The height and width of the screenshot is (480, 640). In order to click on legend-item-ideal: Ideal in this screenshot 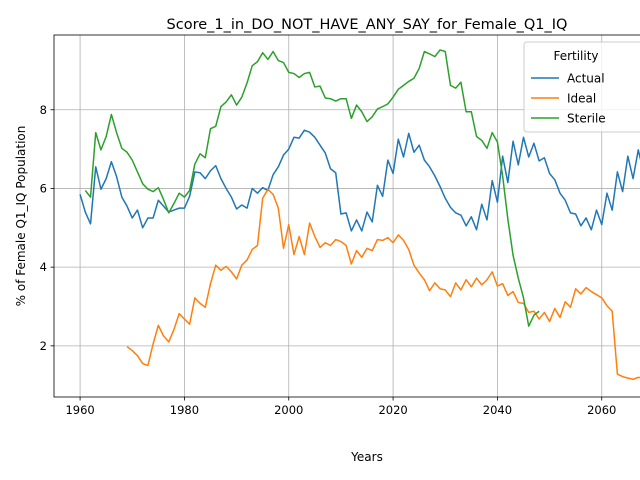, I will do `click(563, 99)`.